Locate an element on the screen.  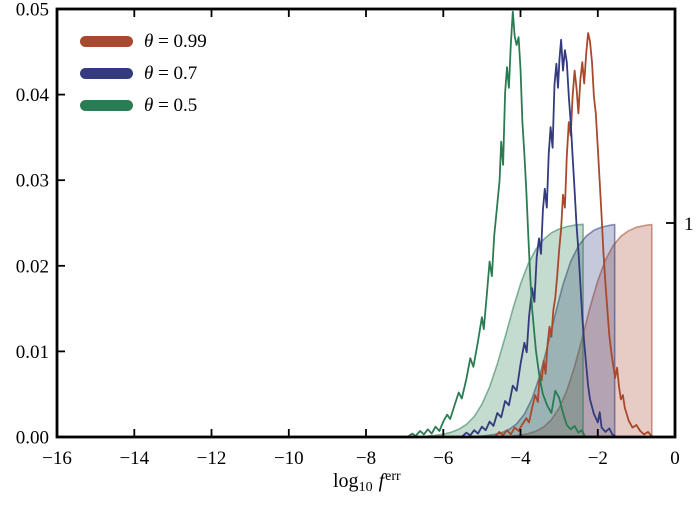
cdf-fill-theta-0.5 is located at coordinates (505, 330).